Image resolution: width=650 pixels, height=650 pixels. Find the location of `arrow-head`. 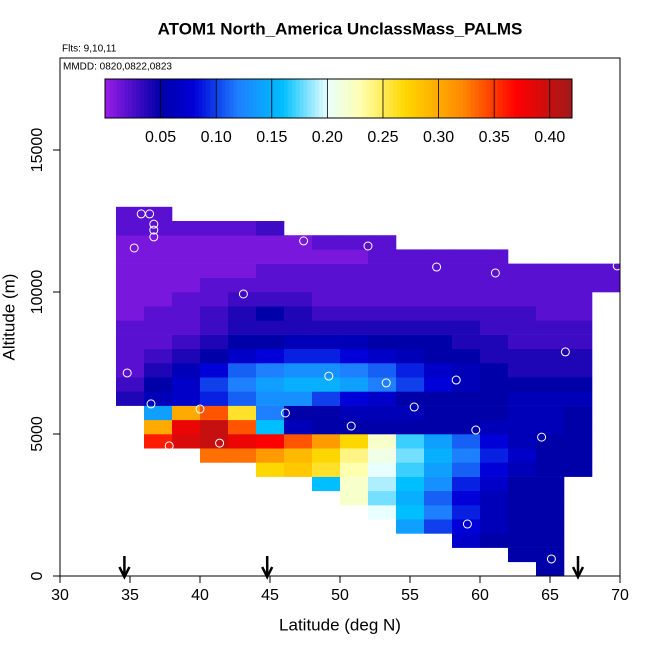

arrow-head is located at coordinates (578, 573).